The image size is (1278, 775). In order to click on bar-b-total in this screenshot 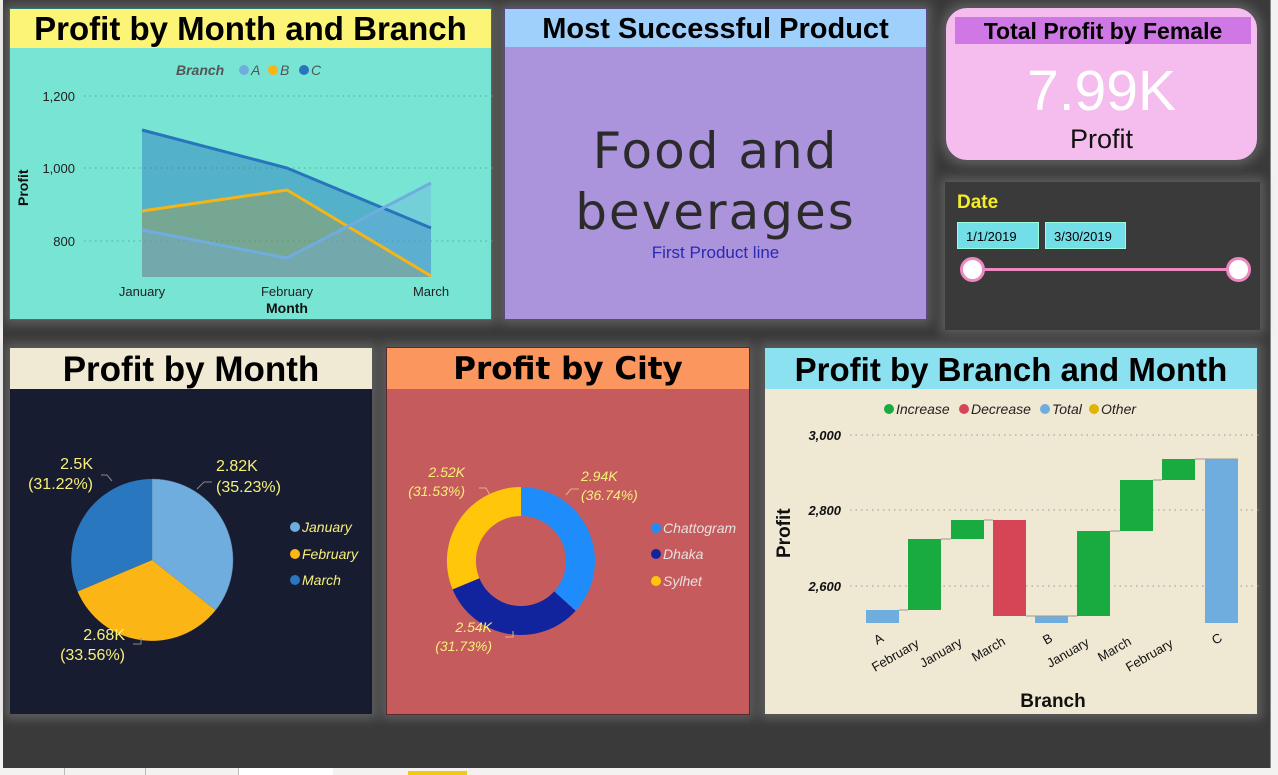, I will do `click(1051, 619)`.